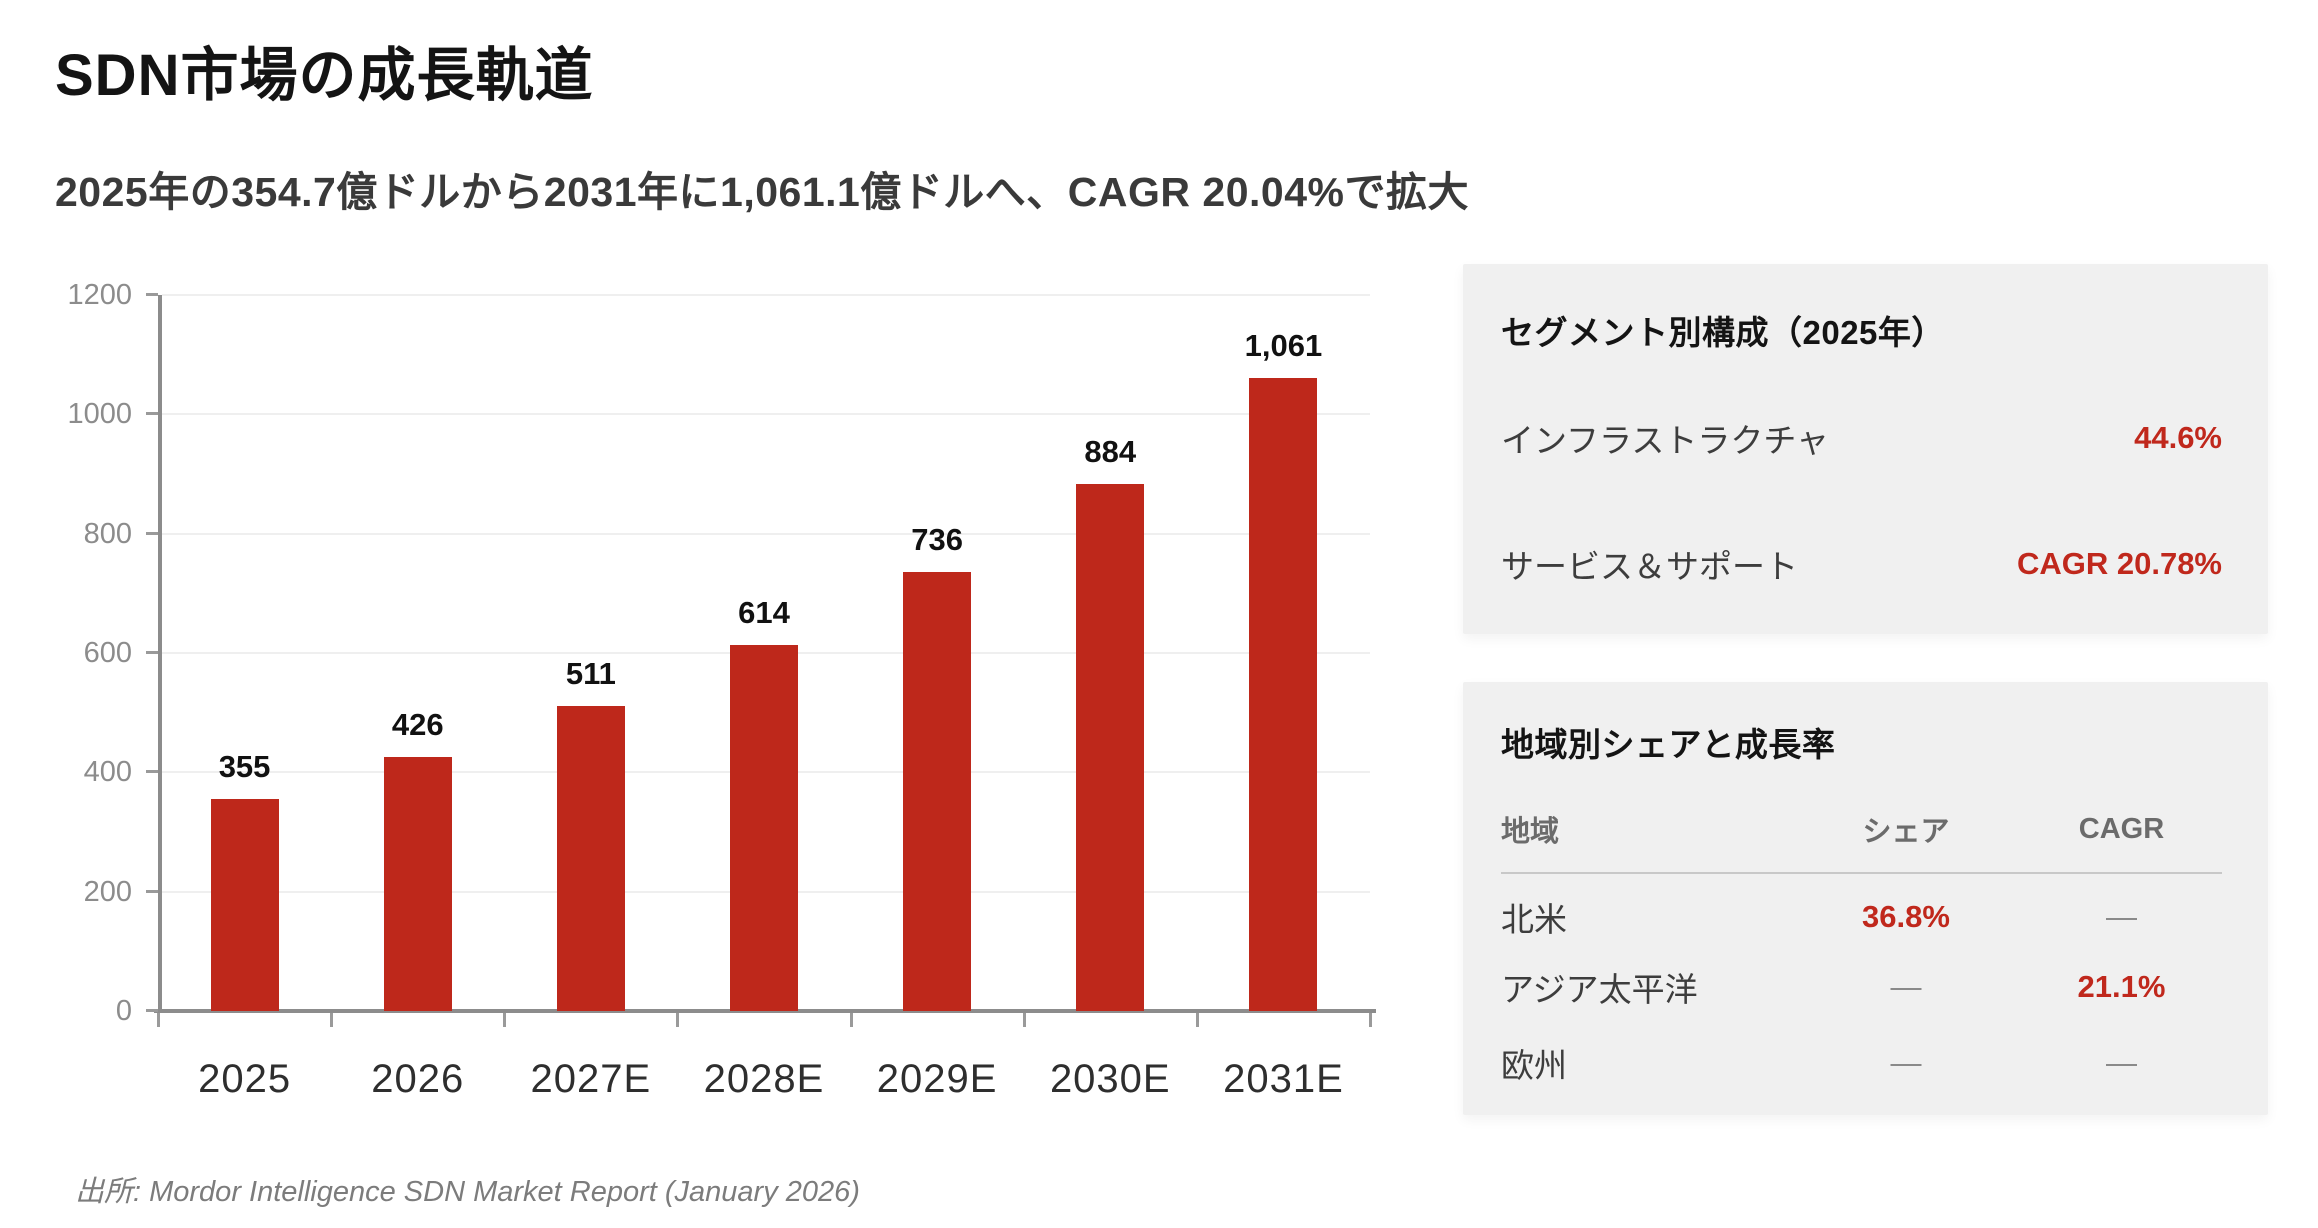 The height and width of the screenshot is (1228, 2318). I want to click on y-tick-label-200: 200, so click(107, 891).